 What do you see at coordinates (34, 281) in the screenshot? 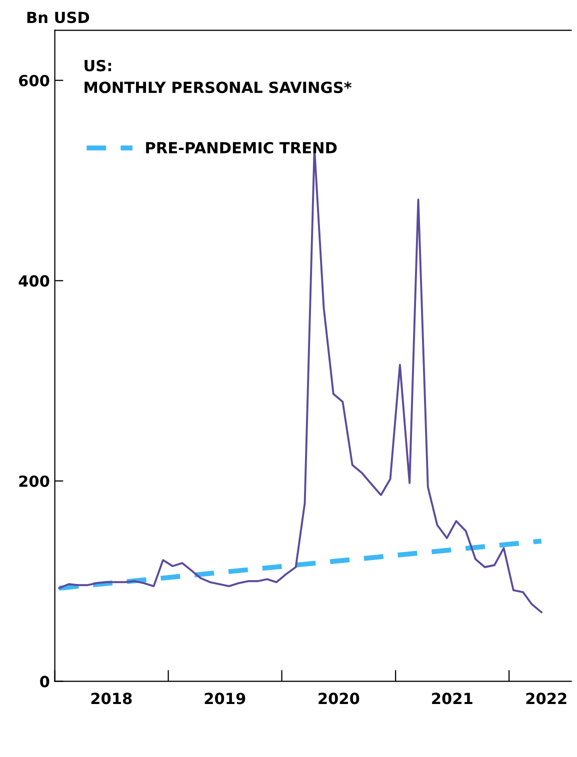
I see `y-tick-label: 400` at bounding box center [34, 281].